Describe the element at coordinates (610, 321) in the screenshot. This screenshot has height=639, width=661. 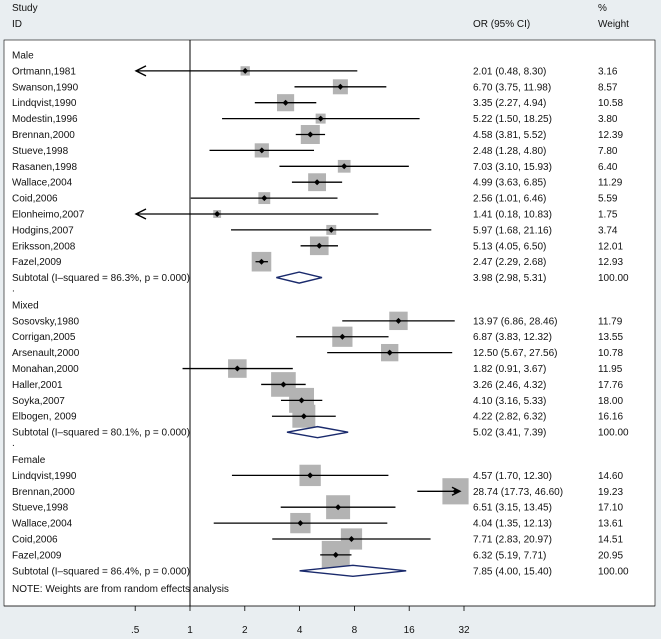
I see `weight-value: 11.79` at that location.